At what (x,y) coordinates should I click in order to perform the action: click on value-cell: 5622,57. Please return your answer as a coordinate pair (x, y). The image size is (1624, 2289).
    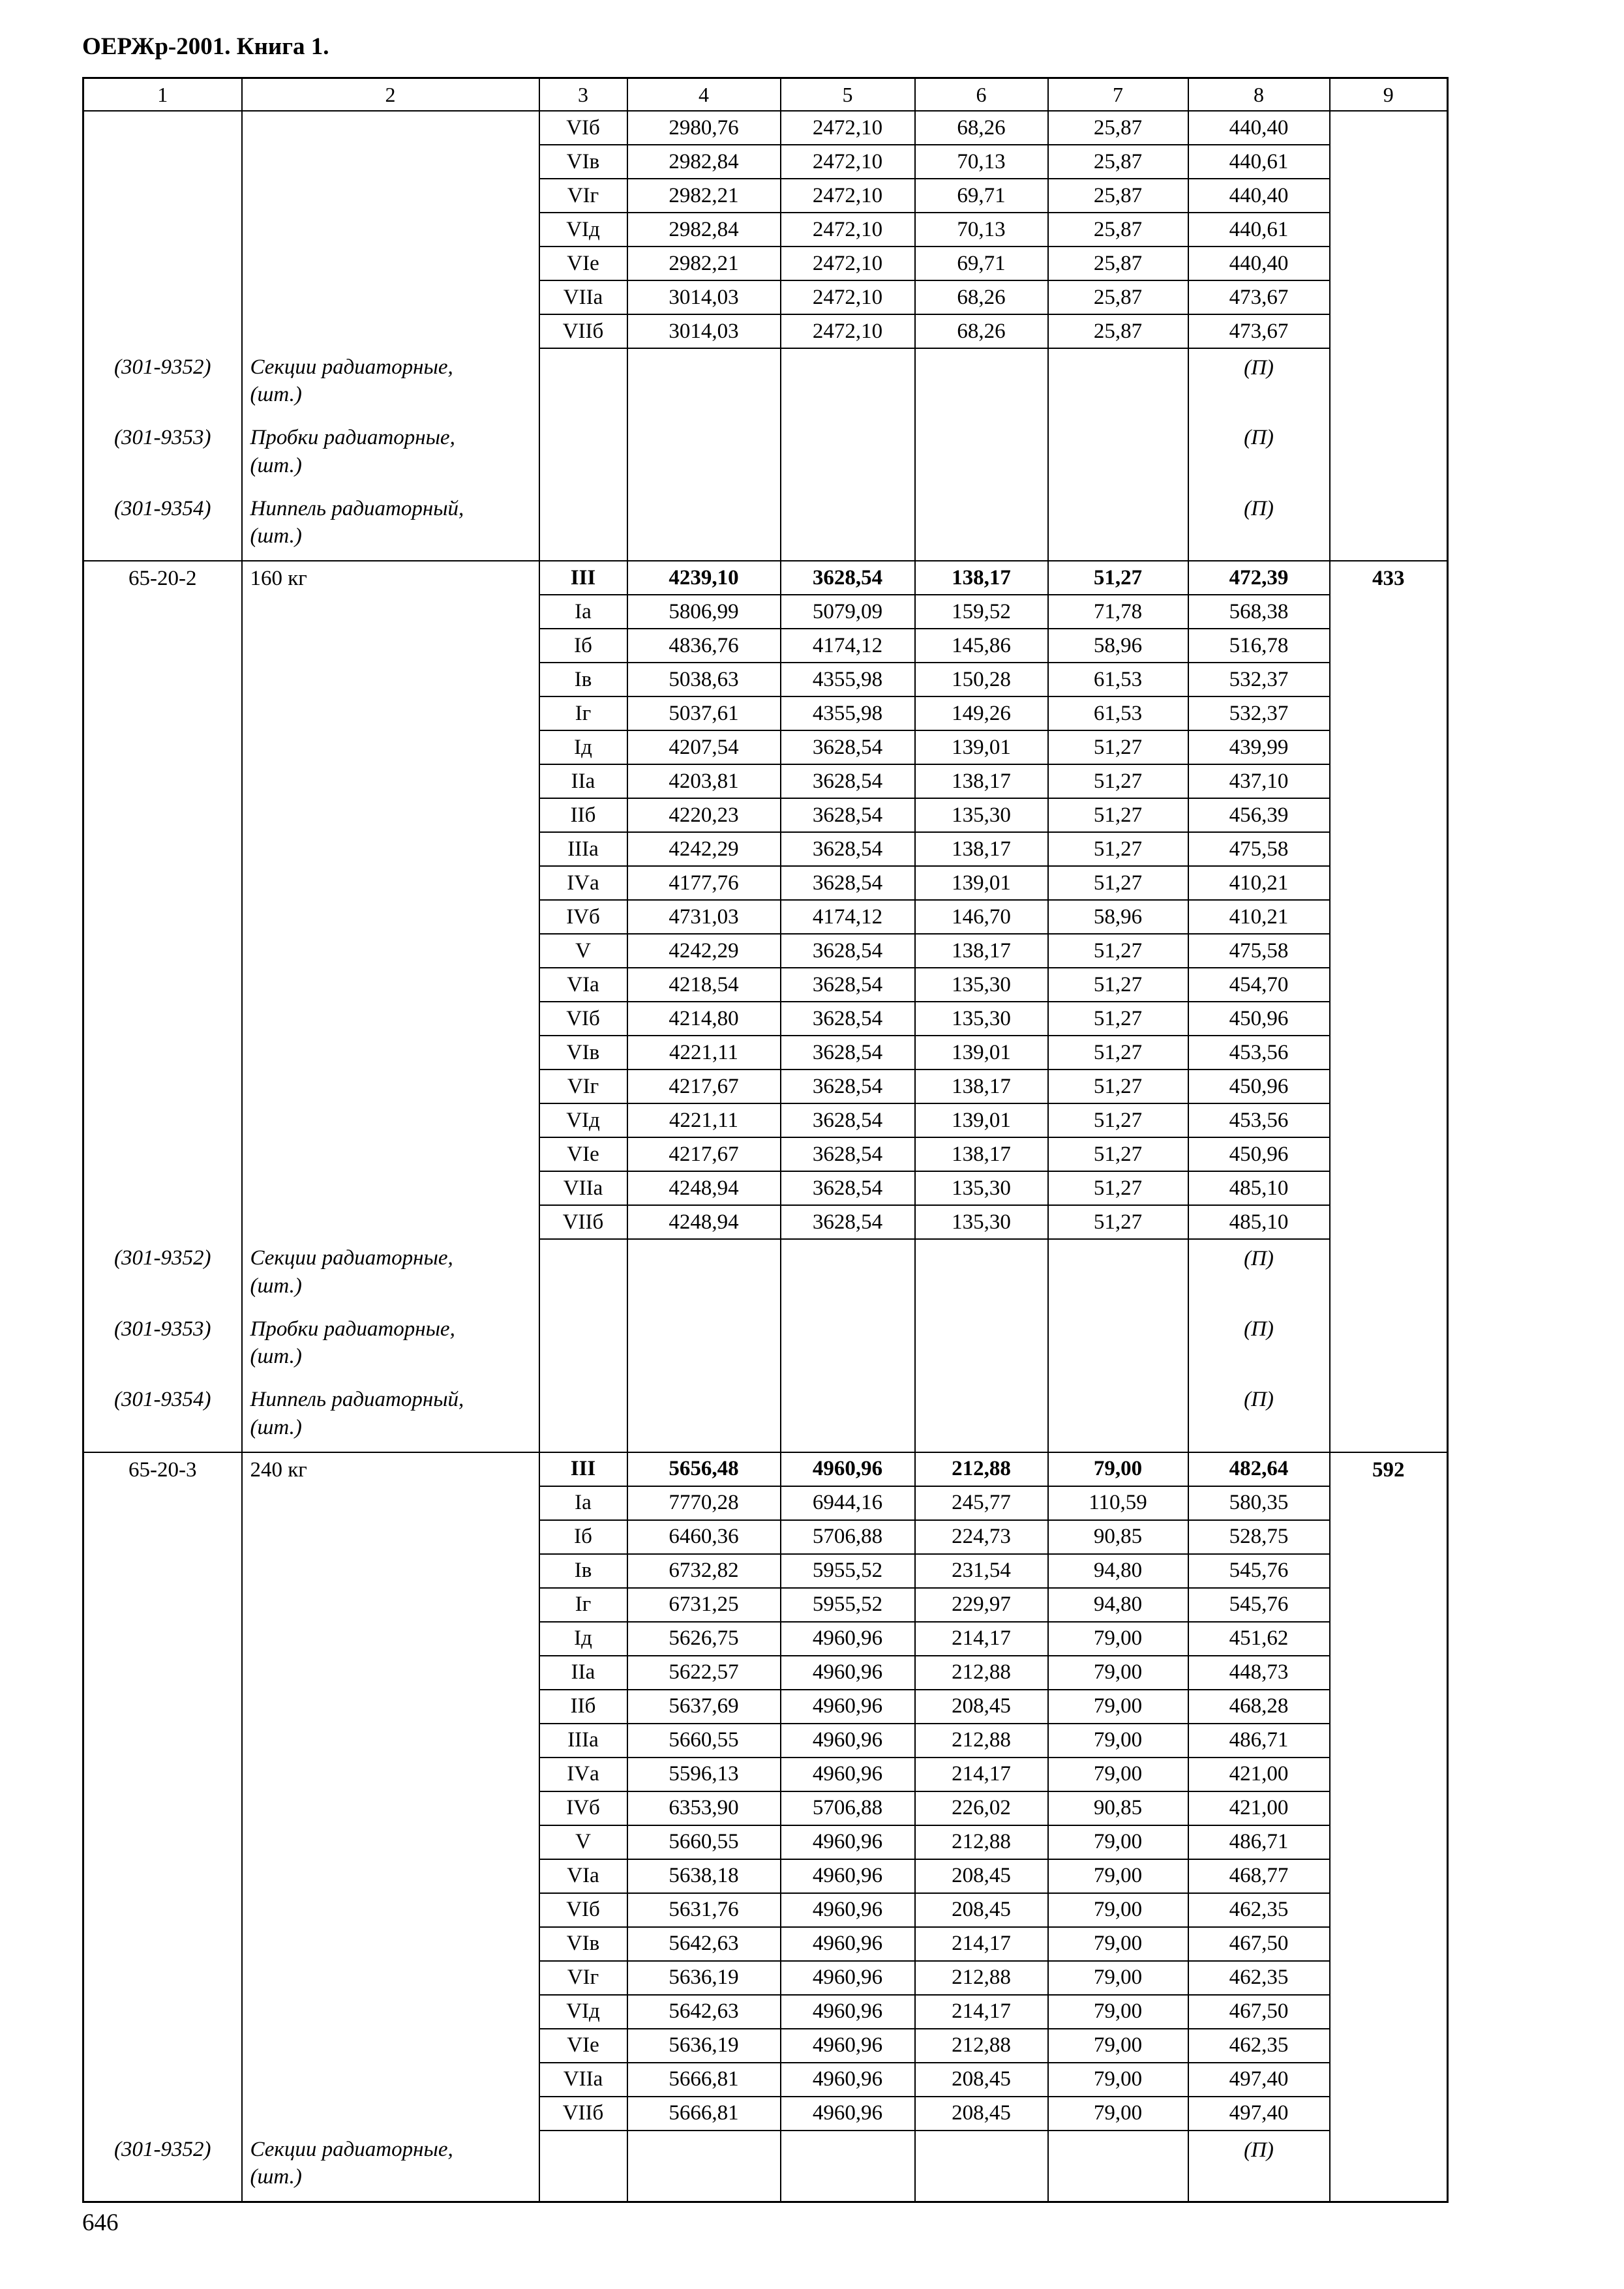
    Looking at the image, I should click on (703, 1672).